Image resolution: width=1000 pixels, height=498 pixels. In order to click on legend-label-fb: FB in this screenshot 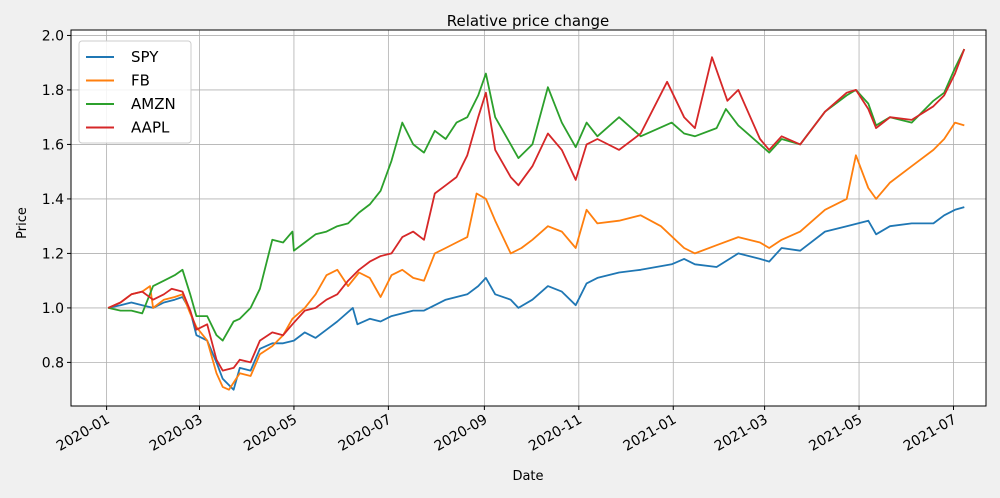, I will do `click(140, 81)`.